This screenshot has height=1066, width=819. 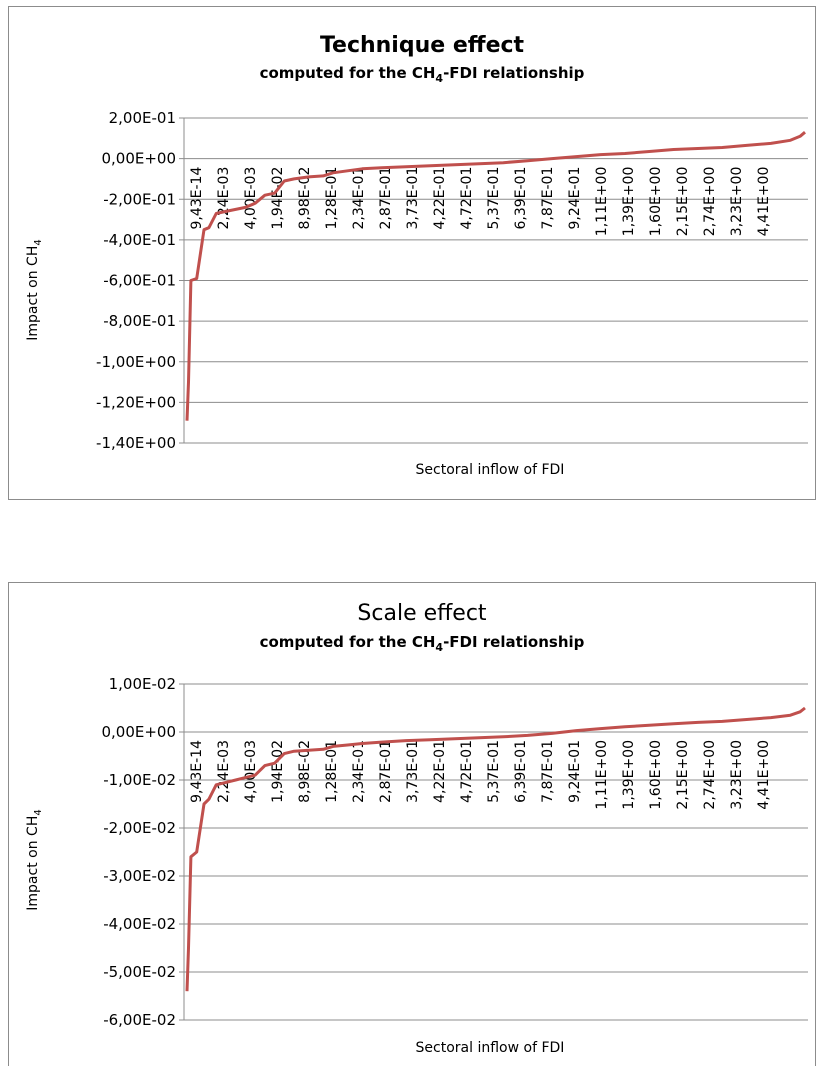 I want to click on x-tick-label: 2,24E-03, so click(x=224, y=771).